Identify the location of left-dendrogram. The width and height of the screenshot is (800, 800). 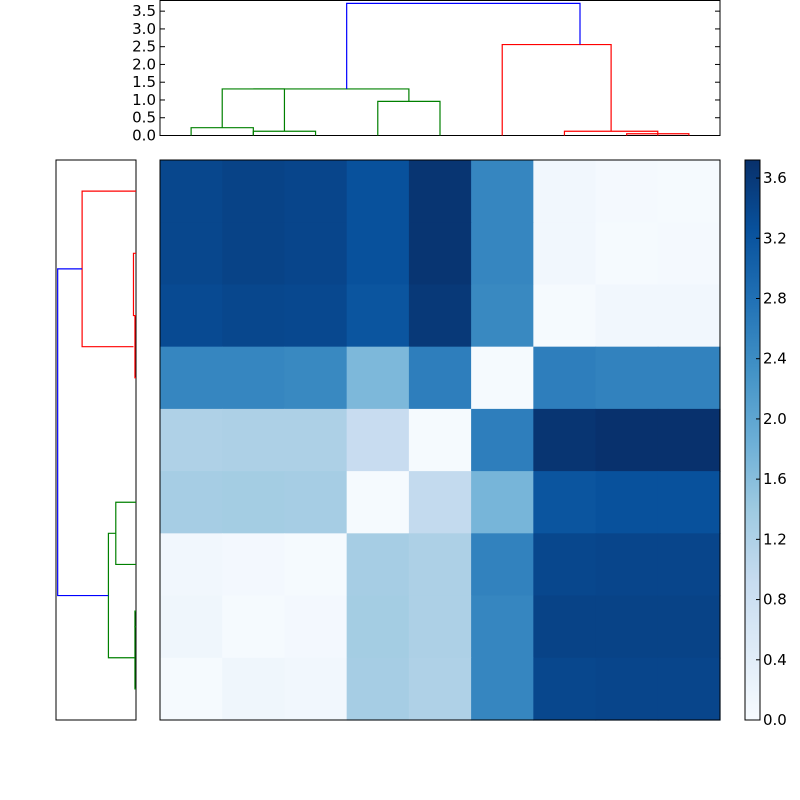
(96, 440).